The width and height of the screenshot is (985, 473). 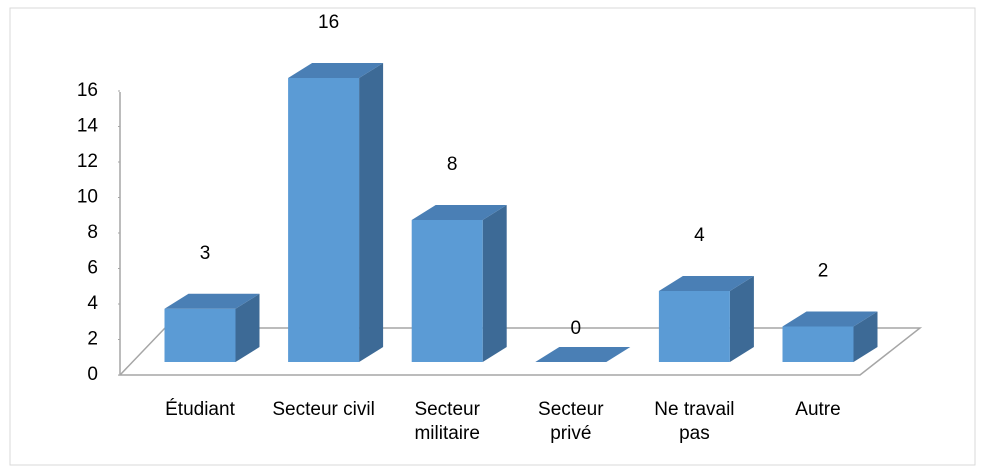 What do you see at coordinates (88, 126) in the screenshot?
I see `y-tick-label: 14` at bounding box center [88, 126].